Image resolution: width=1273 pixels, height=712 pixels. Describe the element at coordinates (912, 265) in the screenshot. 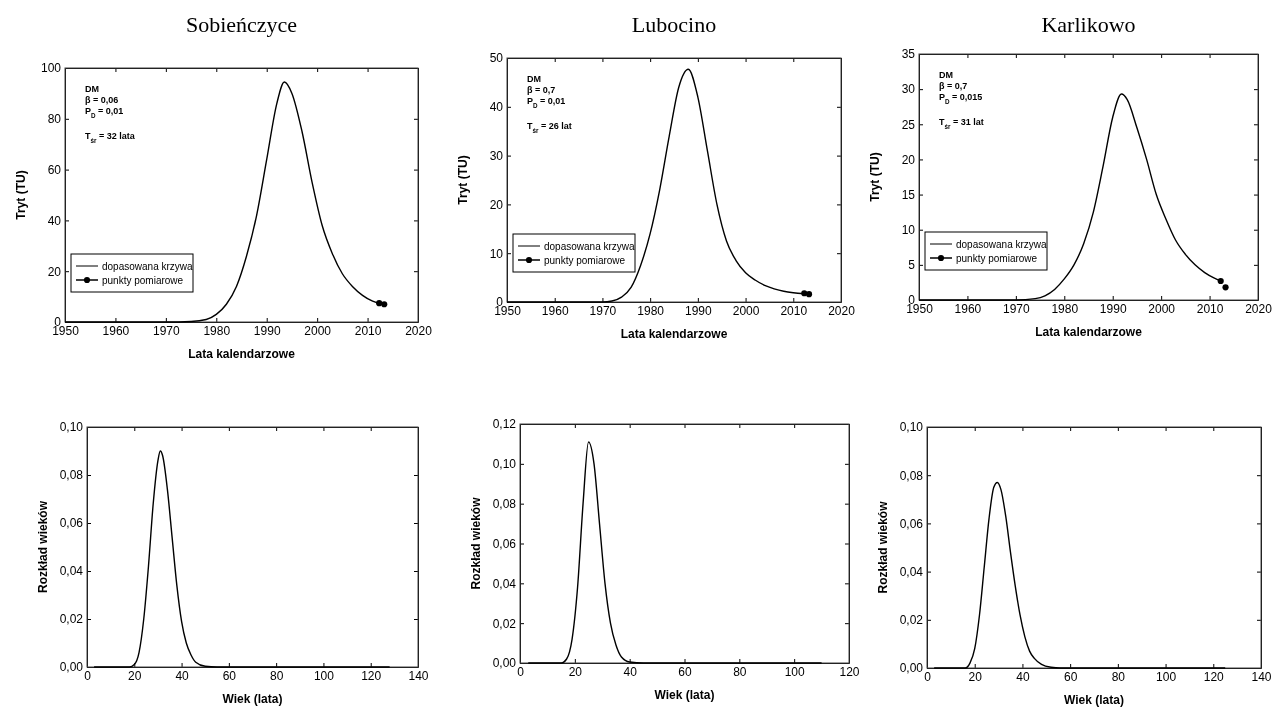

I see `y-tick-label: 5` at that location.